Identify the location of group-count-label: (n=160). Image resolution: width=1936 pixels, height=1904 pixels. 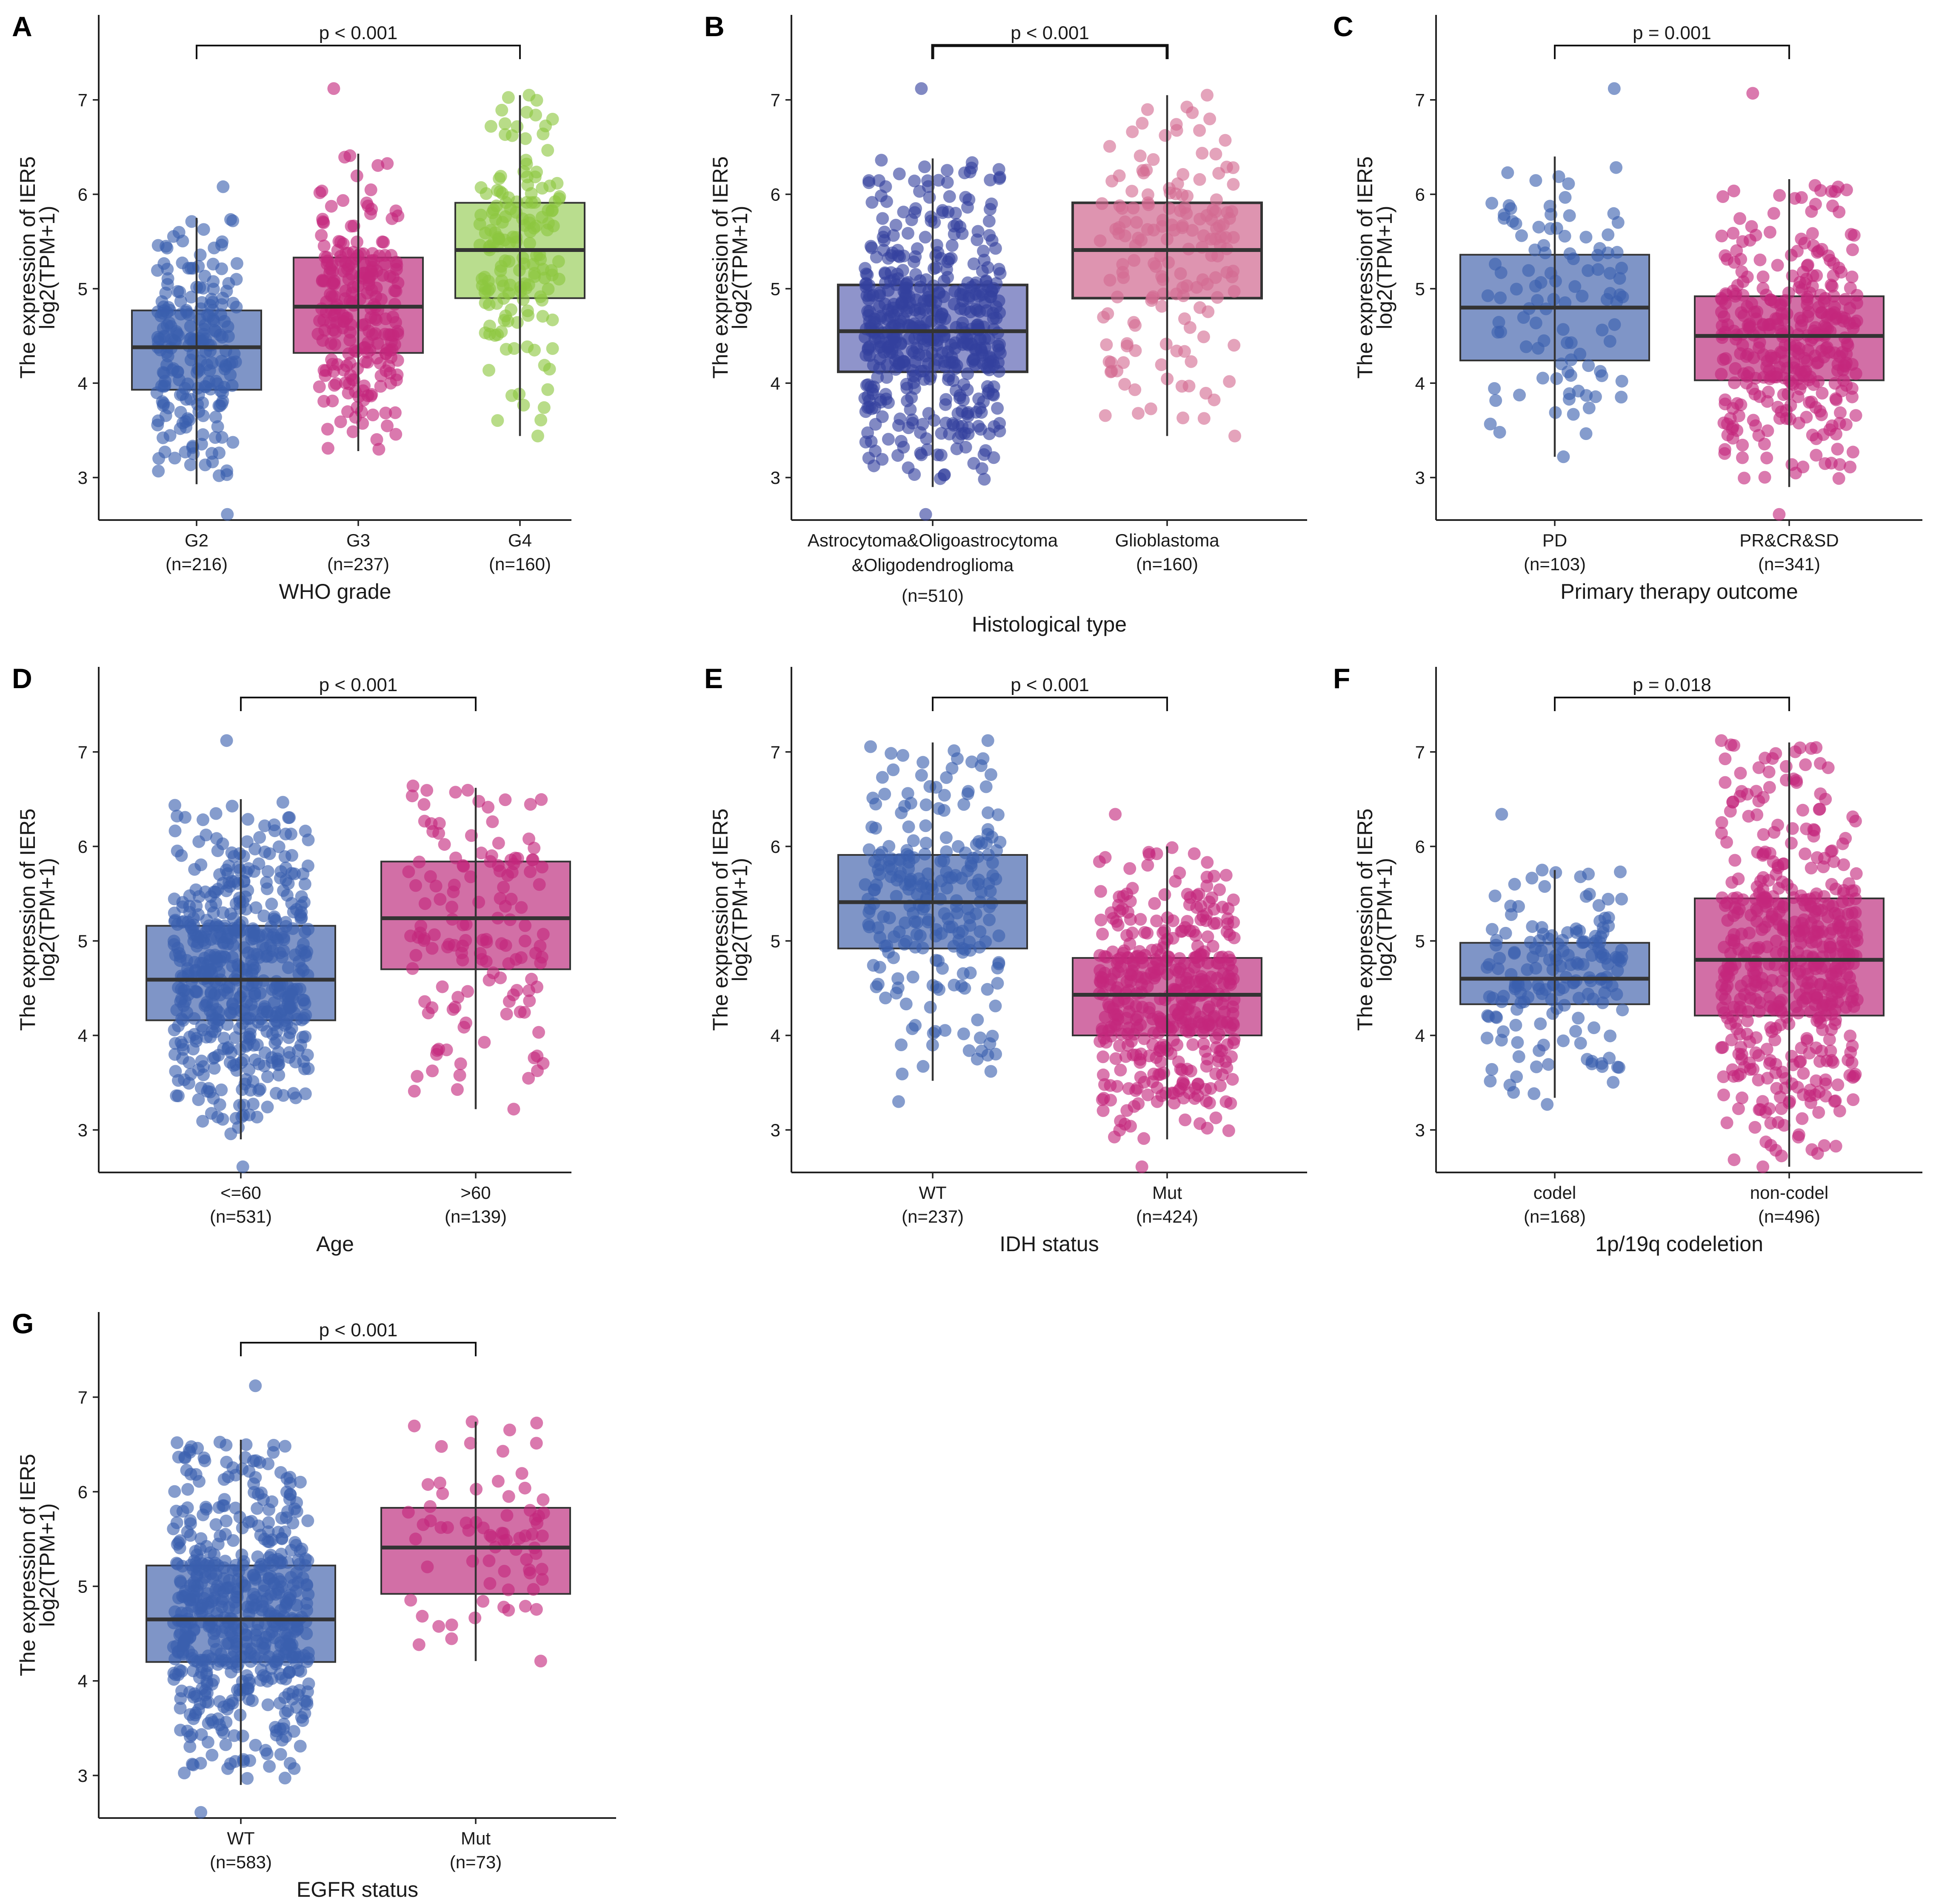
(1167, 564).